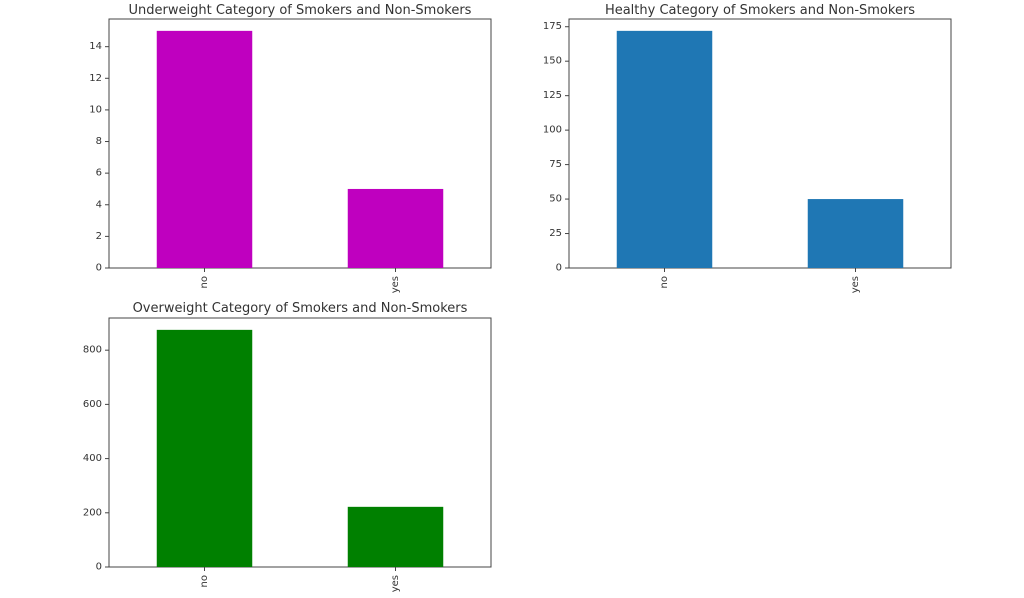 The width and height of the screenshot is (1024, 598). I want to click on y-tick-label: 150, so click(552, 61).